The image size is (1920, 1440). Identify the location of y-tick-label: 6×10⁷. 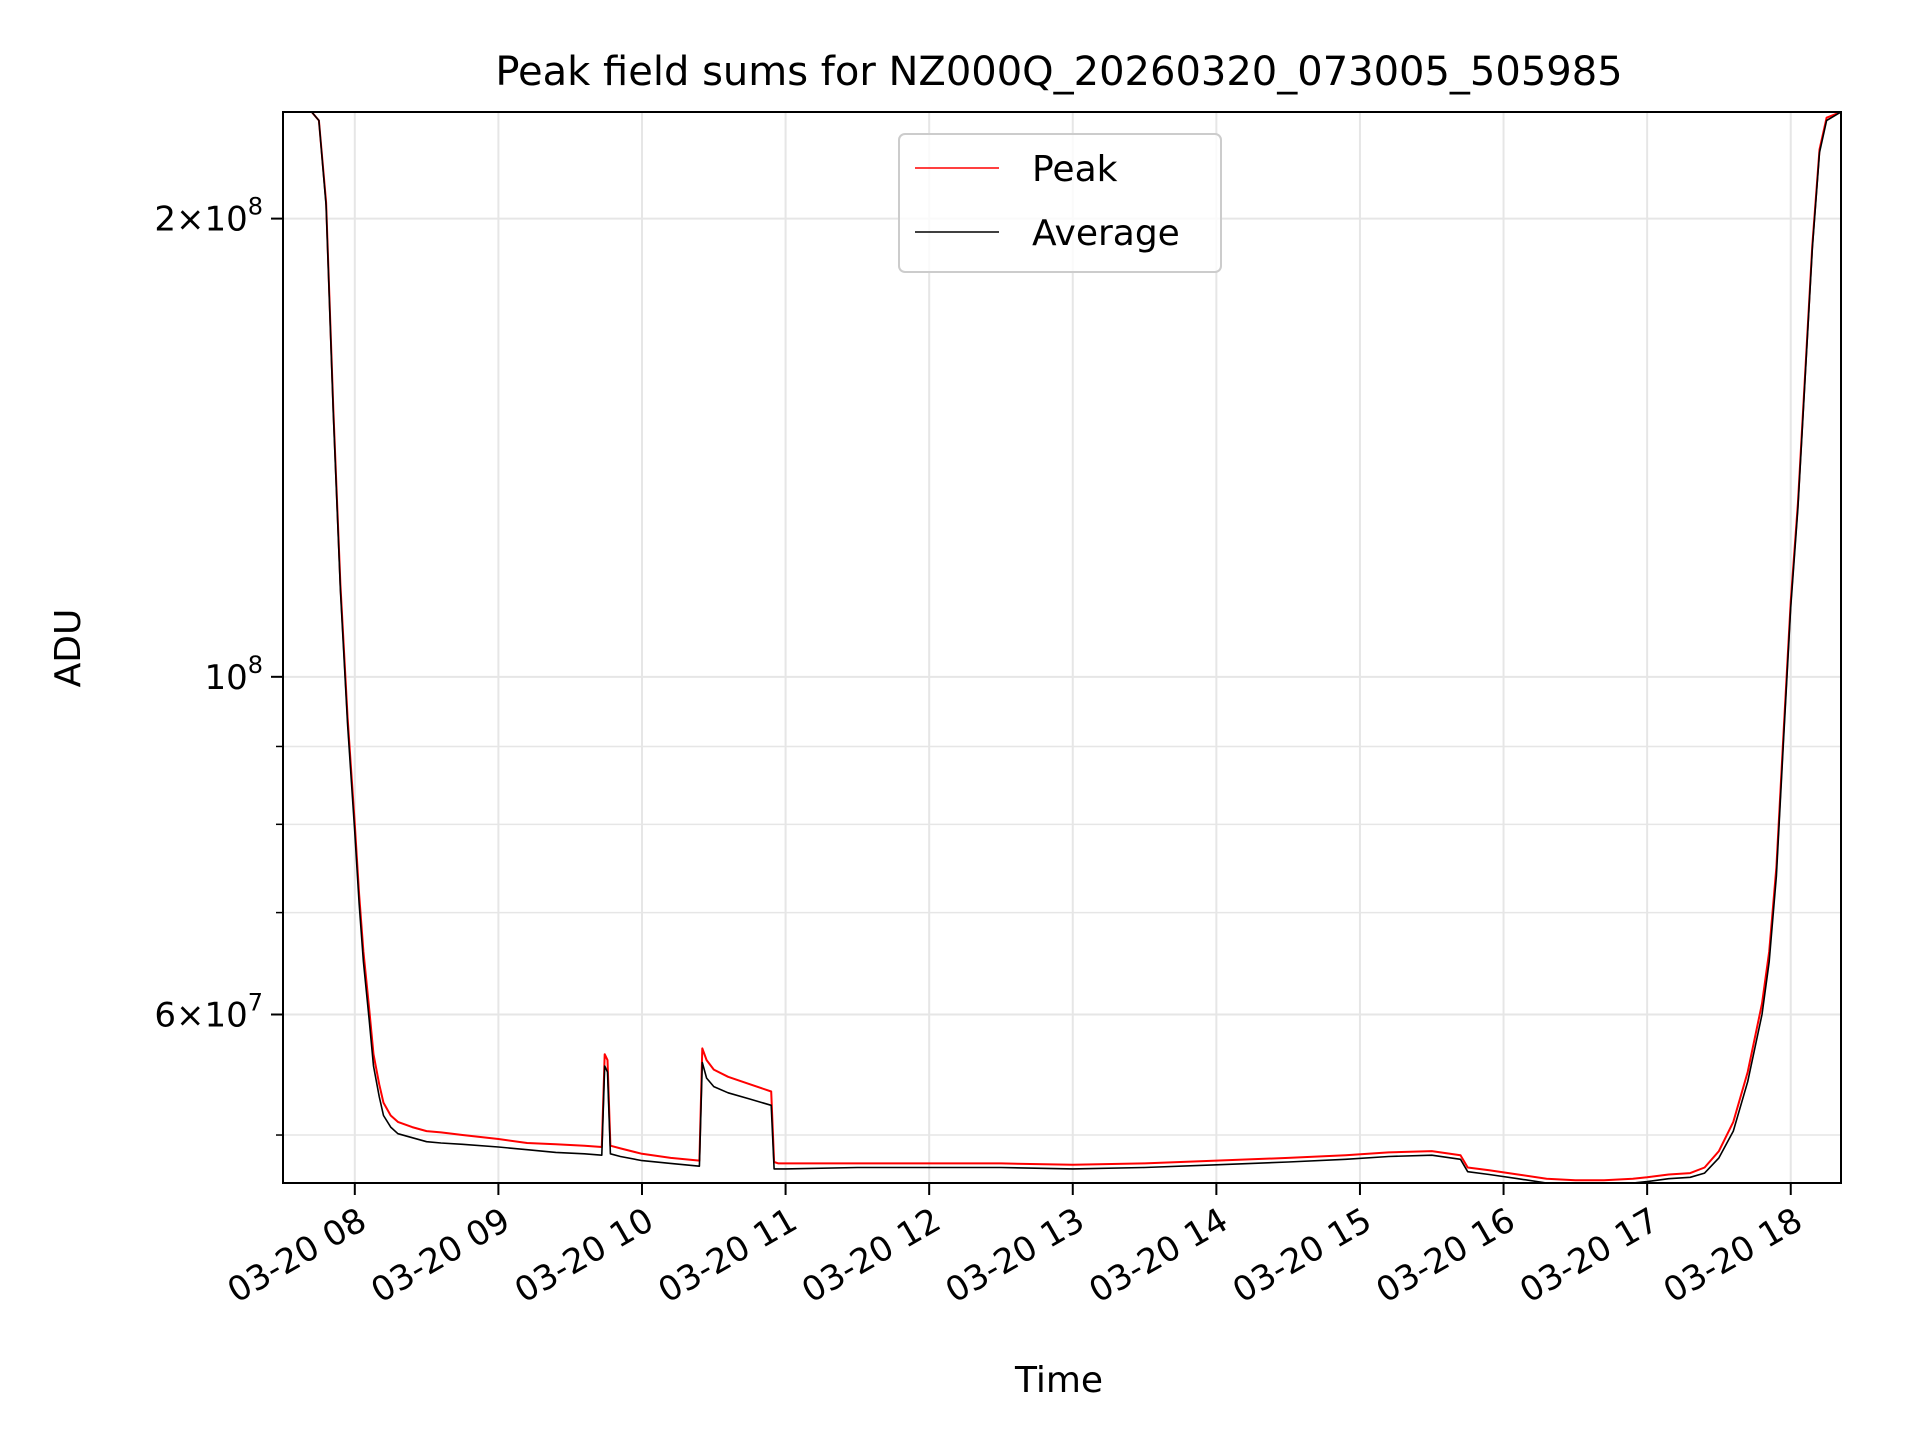
(208, 1012).